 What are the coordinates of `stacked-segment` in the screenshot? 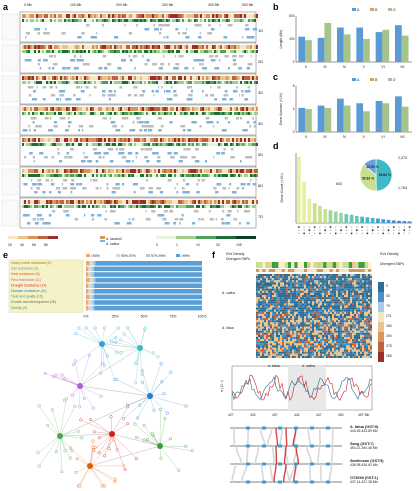 It's located at (148, 308).